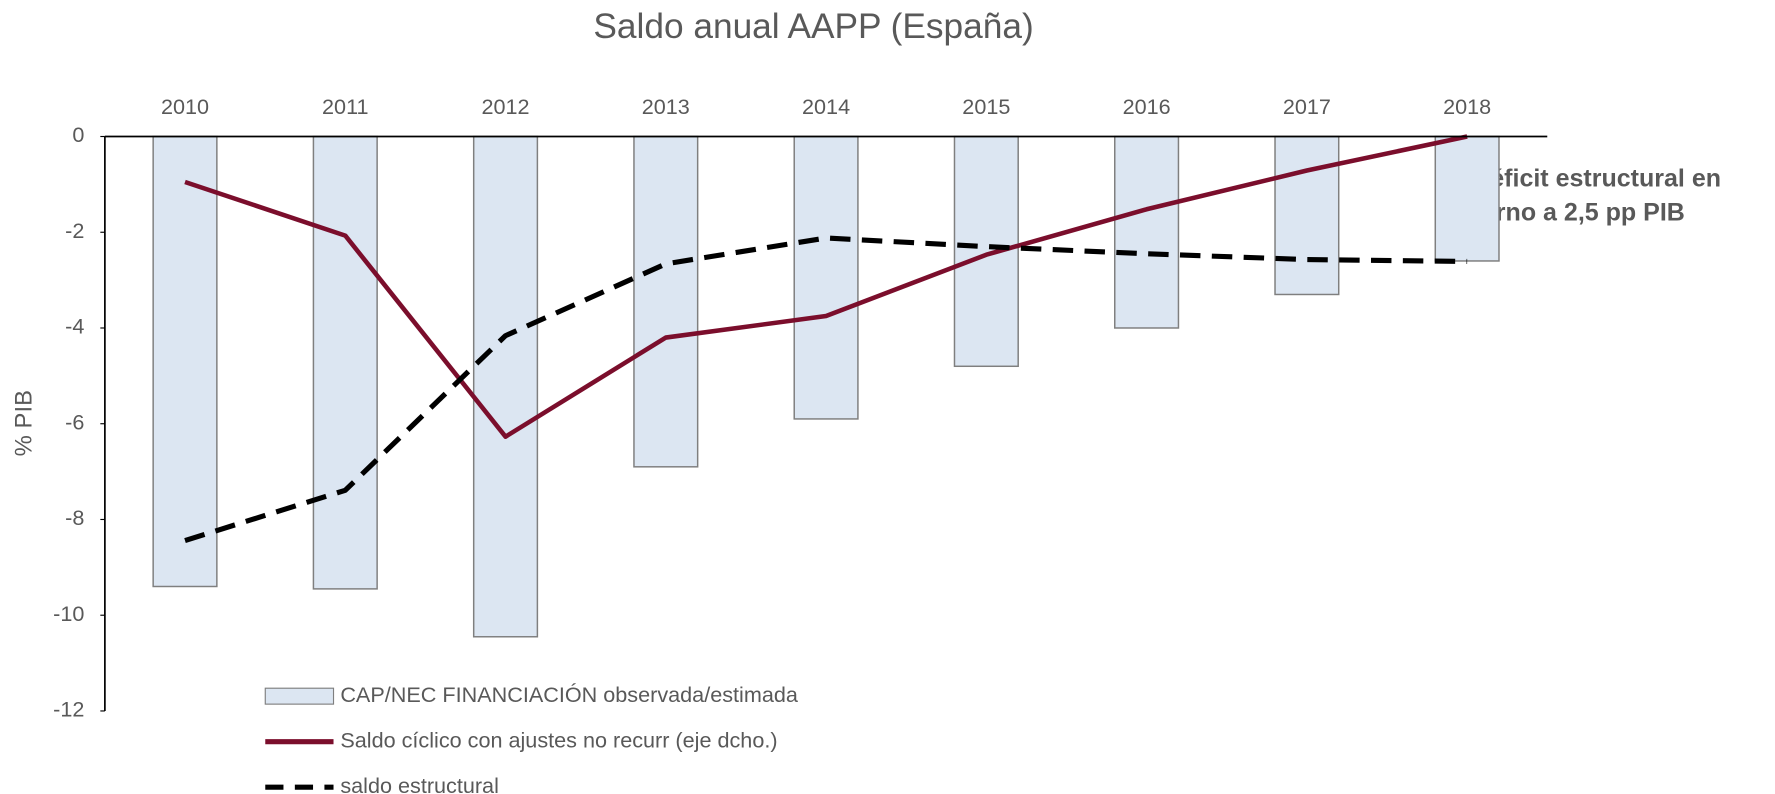 The width and height of the screenshot is (1775, 794). I want to click on x-tick-label: 2013, so click(666, 106).